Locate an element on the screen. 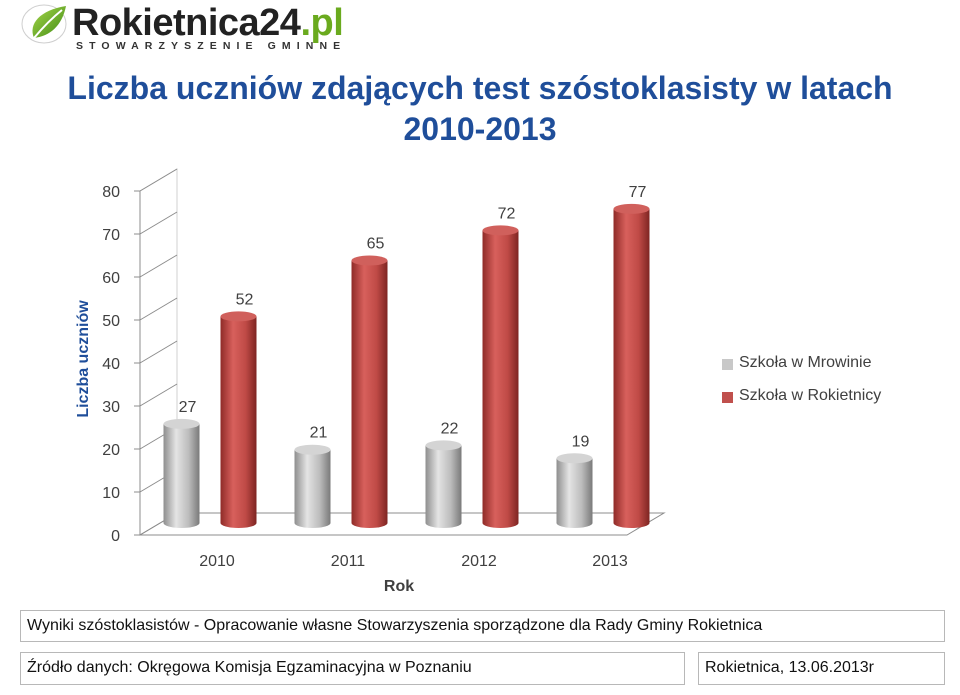 The width and height of the screenshot is (960, 695). data-label: 77 is located at coordinates (638, 192).